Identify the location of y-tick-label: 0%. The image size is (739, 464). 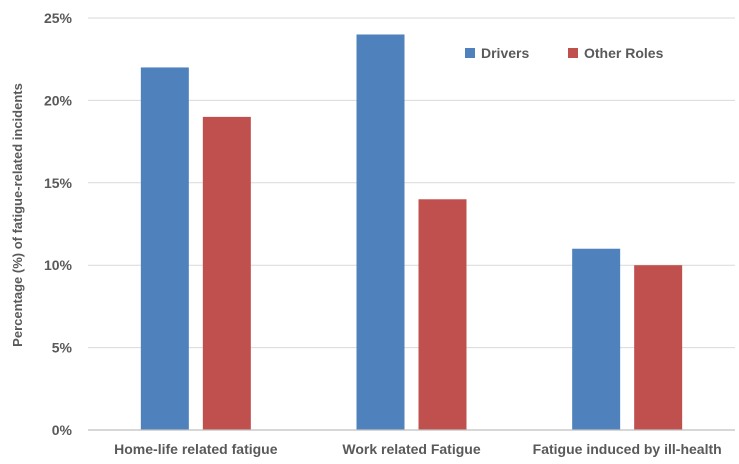
(62, 430).